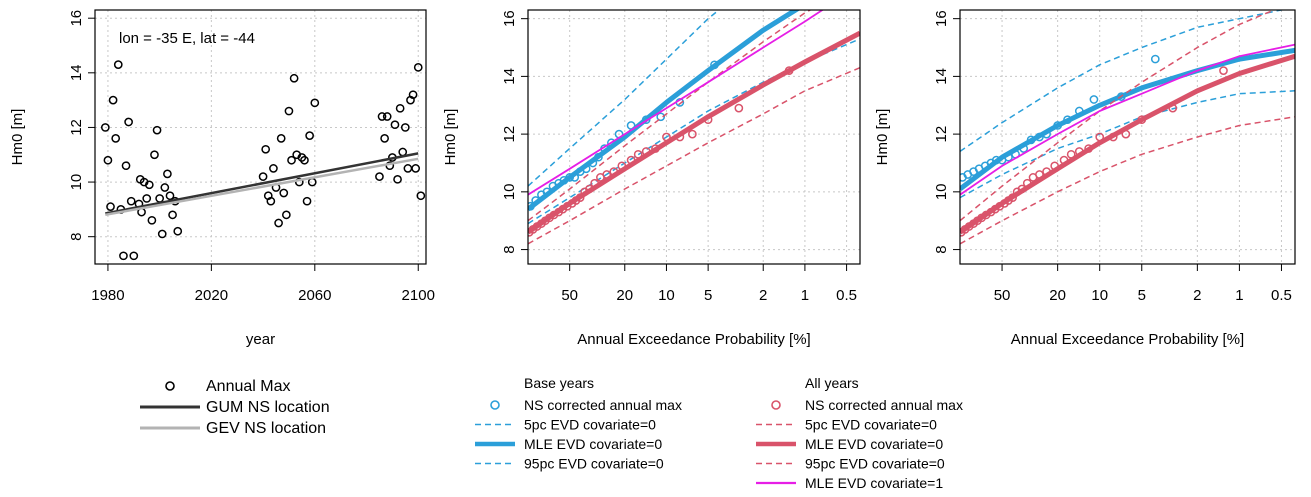 The image size is (1311, 497). What do you see at coordinates (1281, 295) in the screenshot?
I see `x-tick-label: 0.5` at bounding box center [1281, 295].